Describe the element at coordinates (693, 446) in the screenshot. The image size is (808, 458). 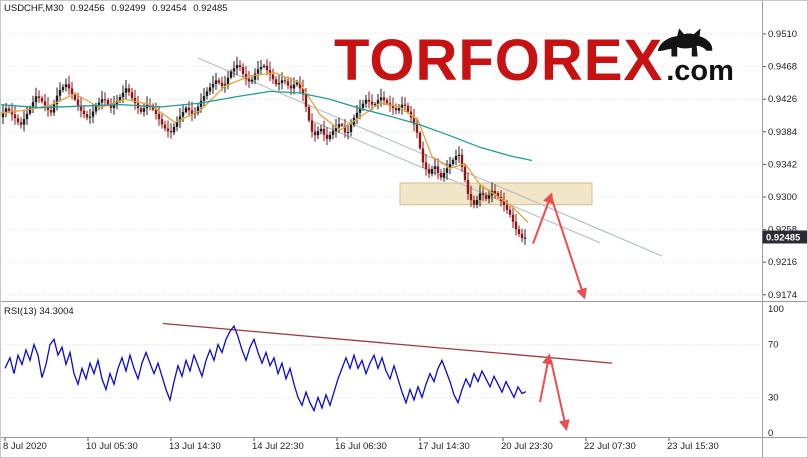
I see `time-axis-label: 23 Jul 15:30` at that location.